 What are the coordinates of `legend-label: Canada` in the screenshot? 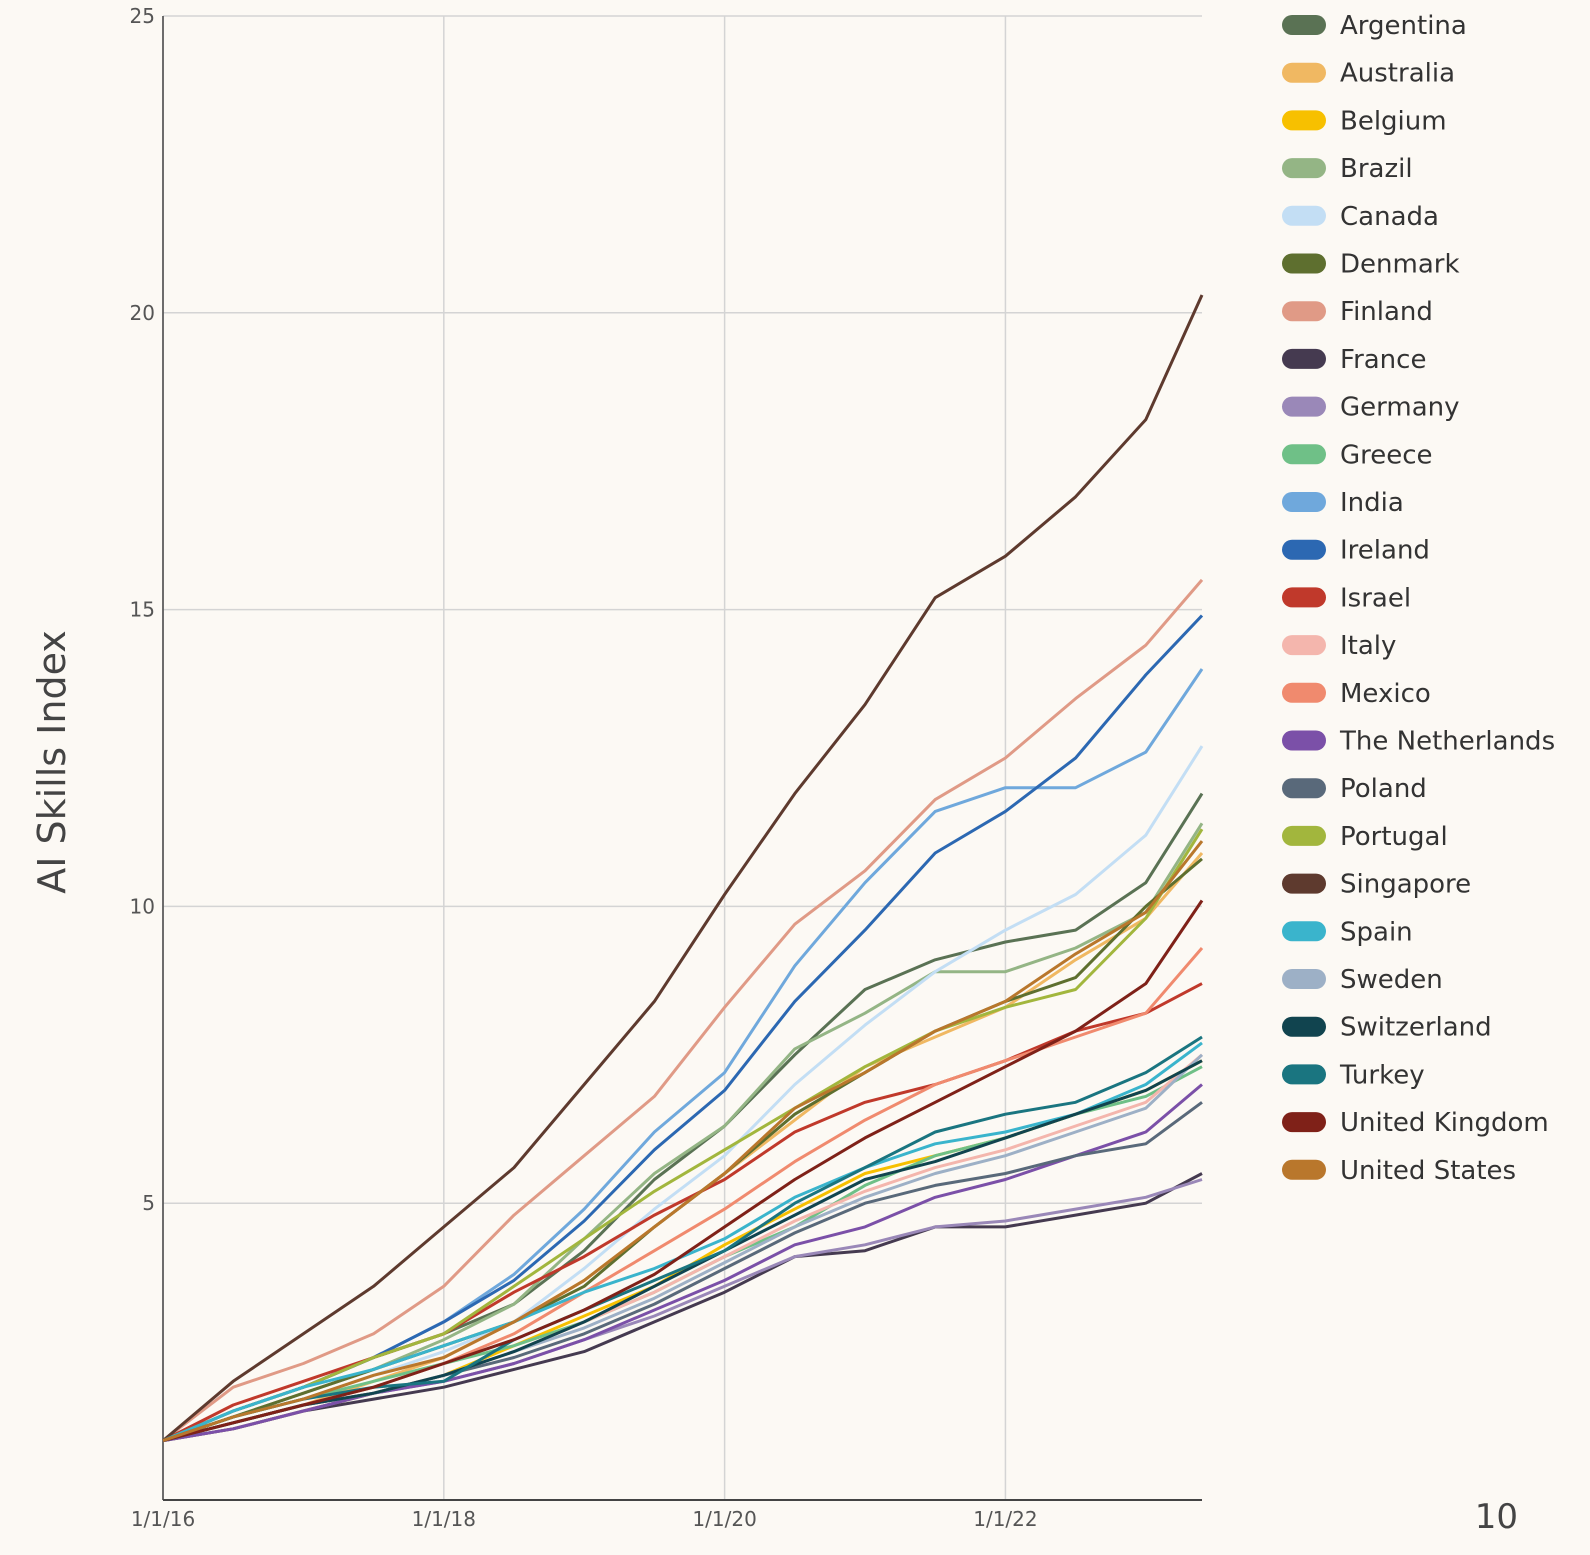 It's located at (1389, 217).